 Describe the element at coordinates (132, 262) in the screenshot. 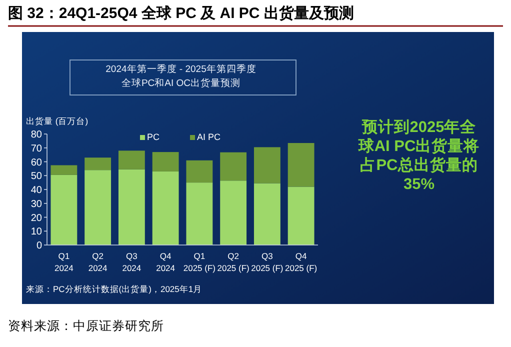

I see `x-tick-label: Q3 2024` at that location.